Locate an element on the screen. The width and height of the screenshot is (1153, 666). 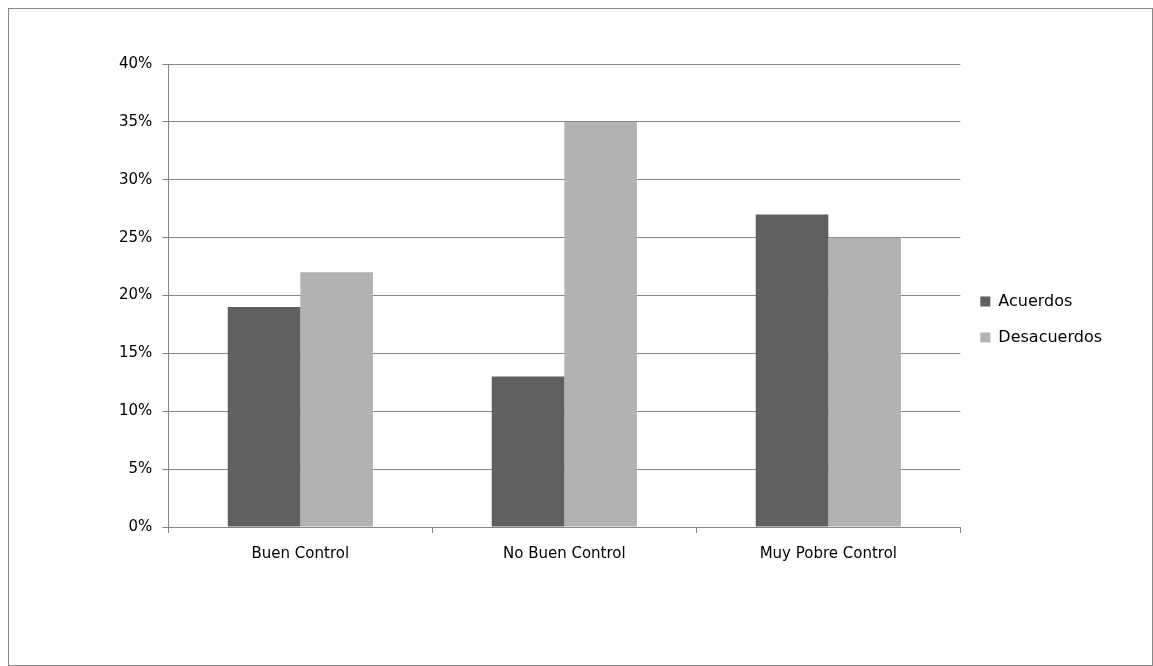
y-tick-label: 0% is located at coordinates (140, 525).